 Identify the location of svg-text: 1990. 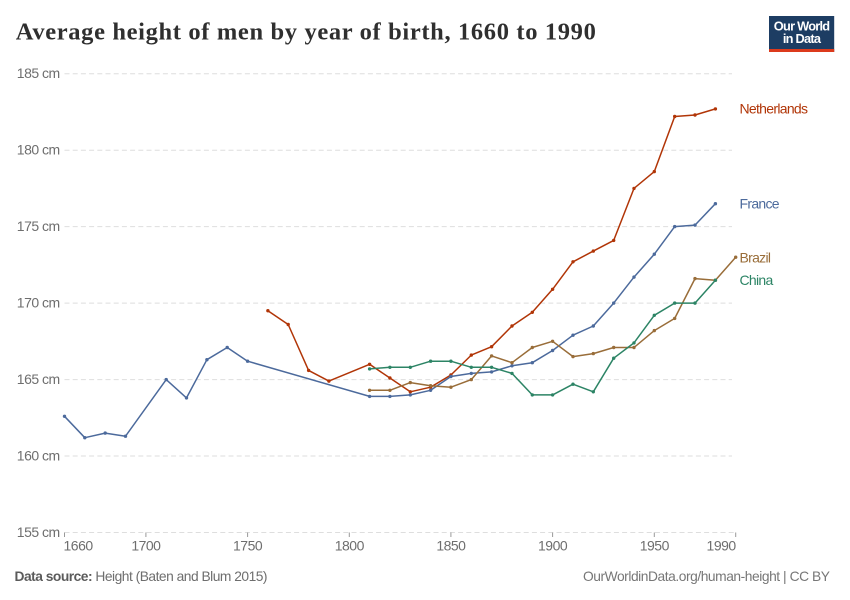
(722, 546).